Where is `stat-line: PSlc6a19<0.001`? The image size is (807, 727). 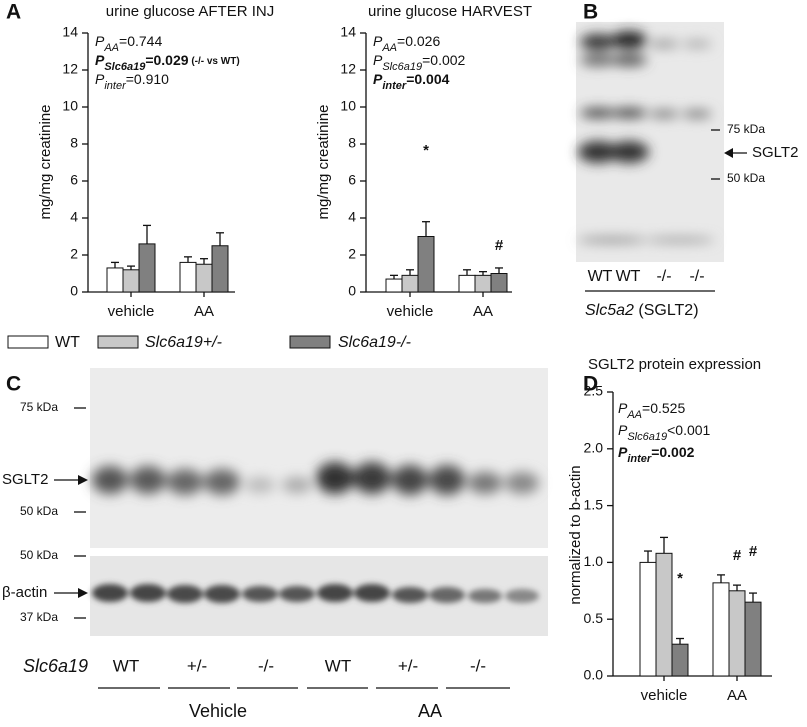
stat-line: PSlc6a19<0.001 is located at coordinates (664, 432).